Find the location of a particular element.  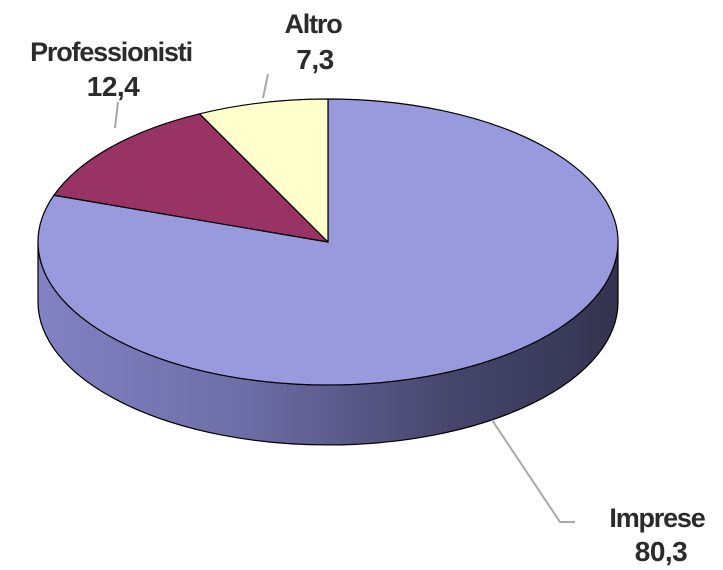

slice-label-value: 12,4 is located at coordinates (113, 86).